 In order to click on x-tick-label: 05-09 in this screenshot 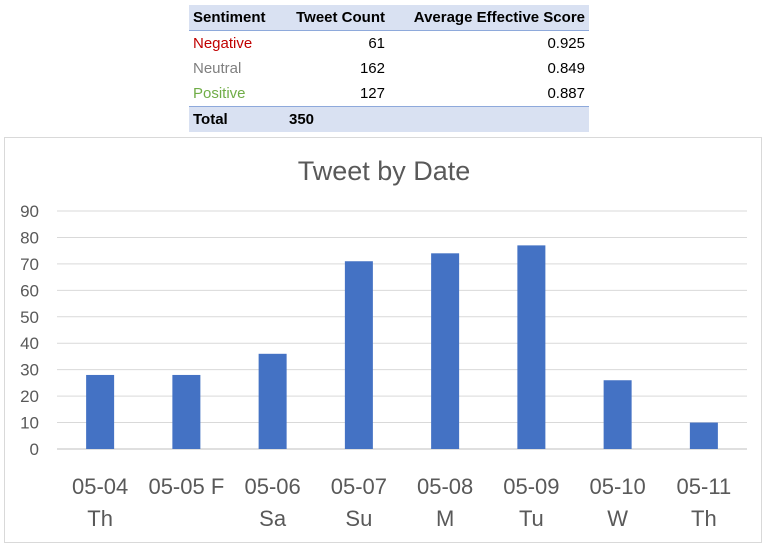, I will do `click(531, 486)`.